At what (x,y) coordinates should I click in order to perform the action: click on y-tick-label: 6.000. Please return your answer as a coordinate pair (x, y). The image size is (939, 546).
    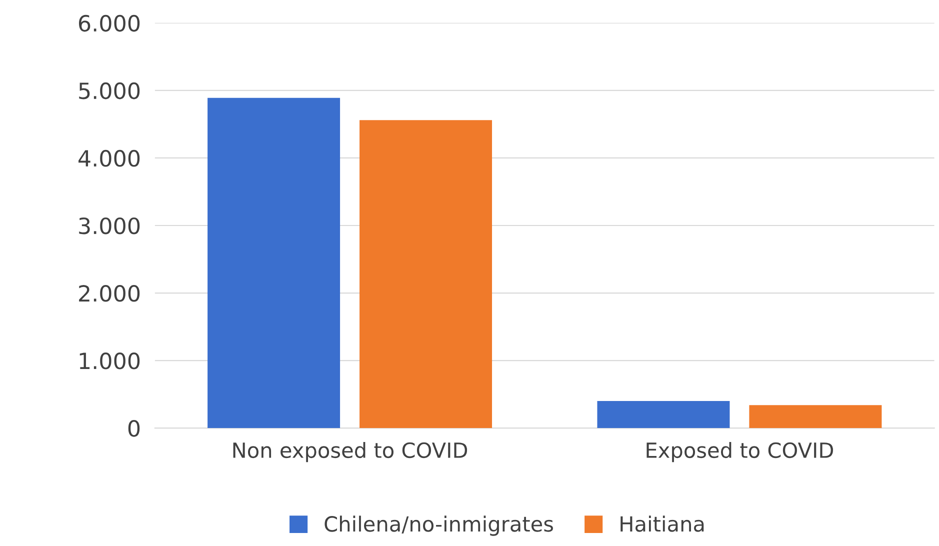
    Looking at the image, I should click on (109, 23).